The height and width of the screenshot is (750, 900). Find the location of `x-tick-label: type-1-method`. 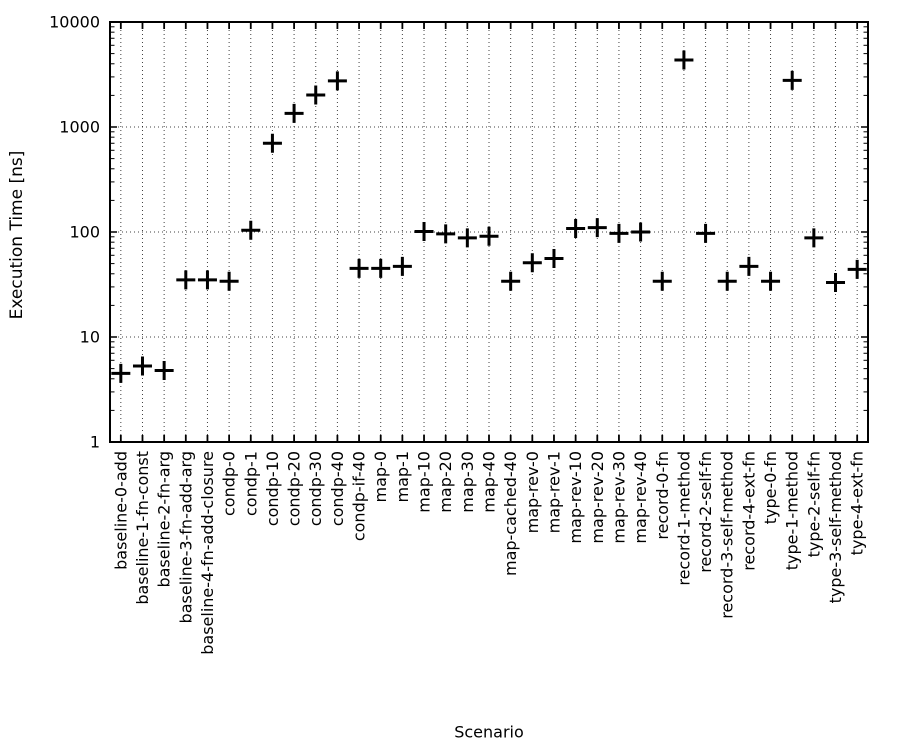

x-tick-label: type-1-method is located at coordinates (792, 510).